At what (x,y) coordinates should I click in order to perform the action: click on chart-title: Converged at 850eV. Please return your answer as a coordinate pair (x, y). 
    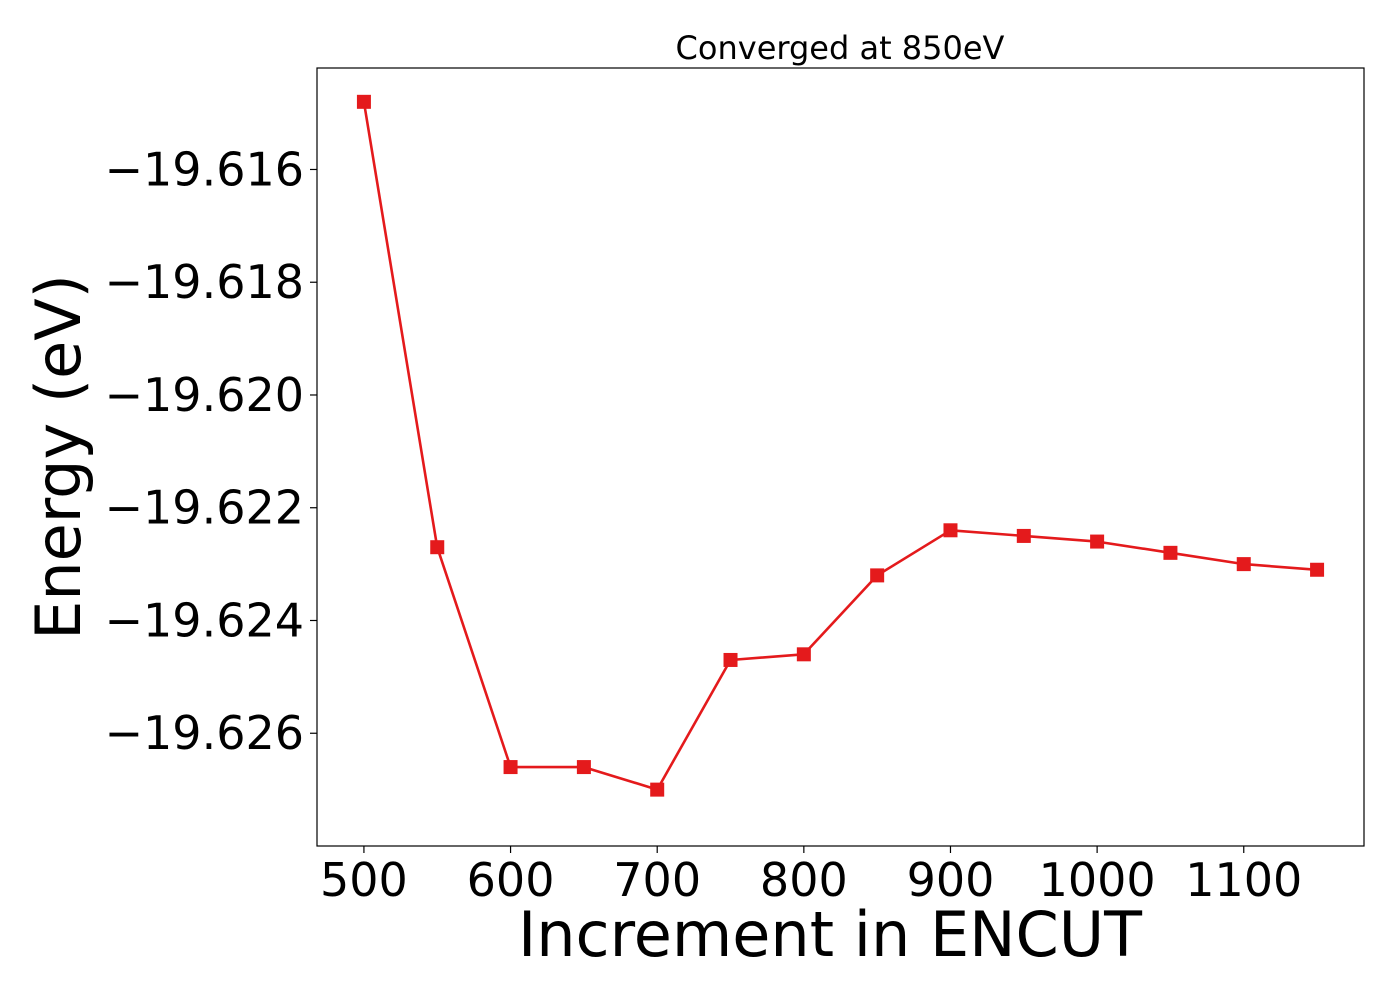
    Looking at the image, I should click on (840, 48).